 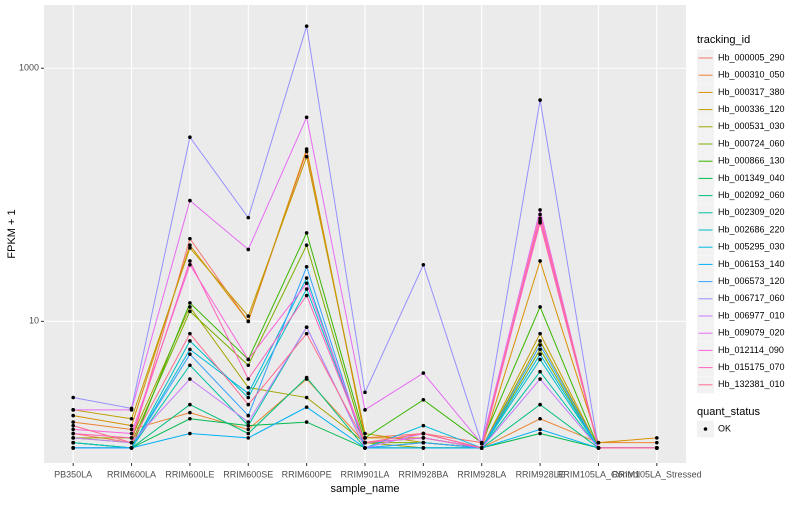 I want to click on legend-label: Hb_012114_090, so click(x=751, y=350).